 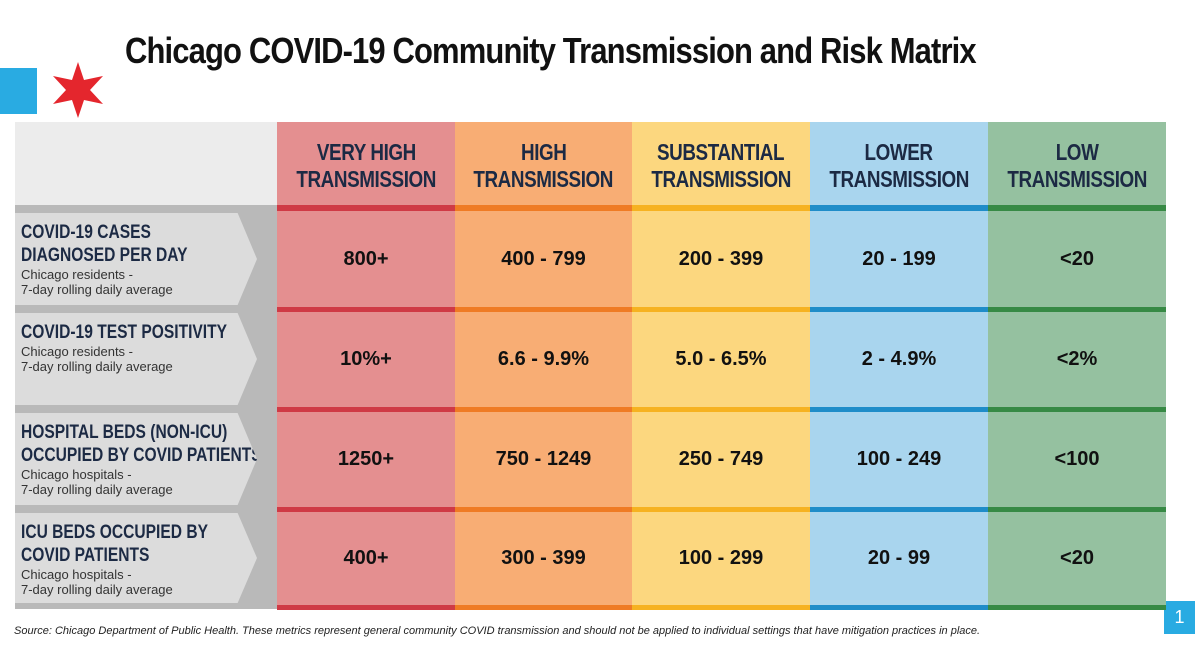 I want to click on cell-value: 20 - 199, so click(x=899, y=258).